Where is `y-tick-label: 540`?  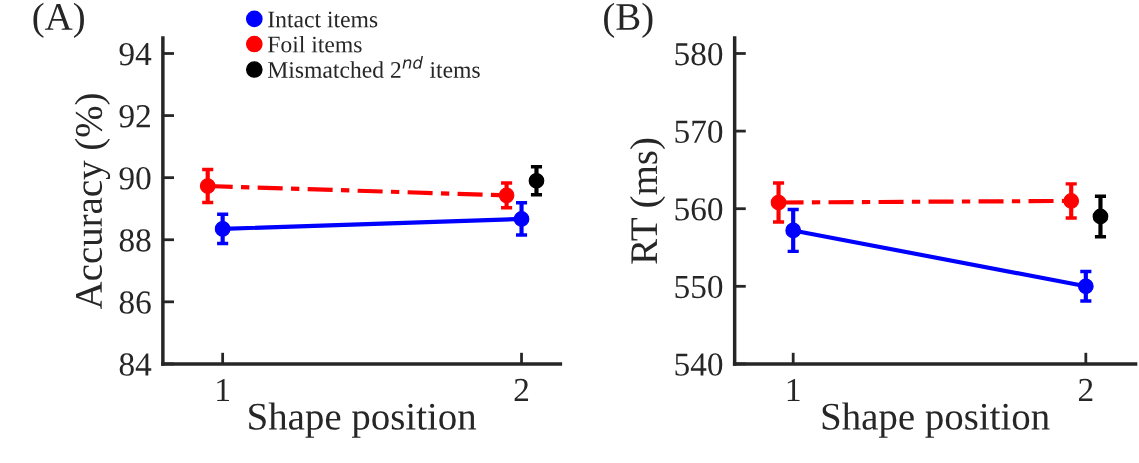 y-tick-label: 540 is located at coordinates (699, 364).